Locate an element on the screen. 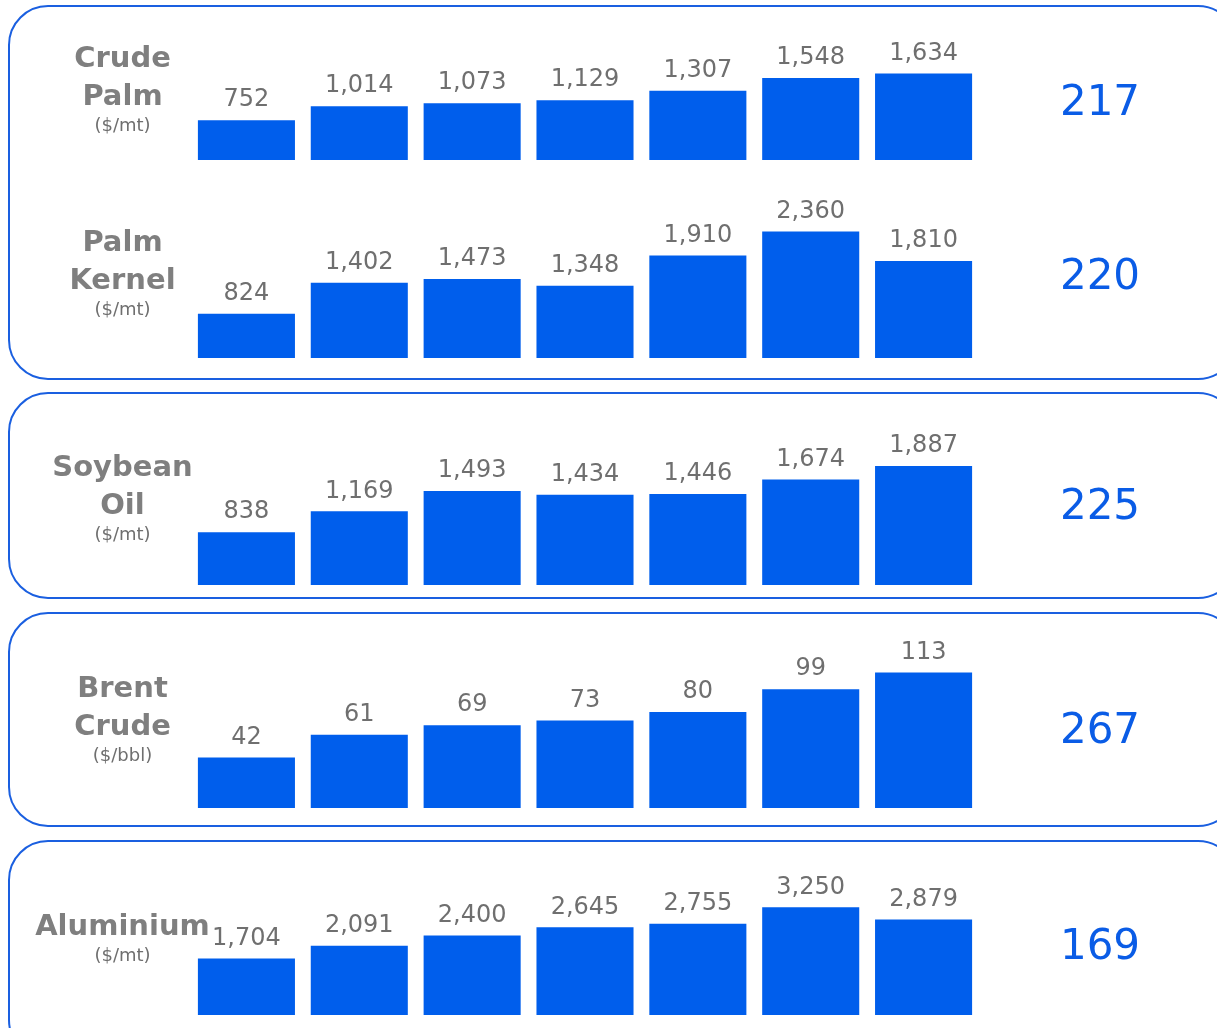 The image size is (1217, 1028). data-label: 3,250 is located at coordinates (811, 885).